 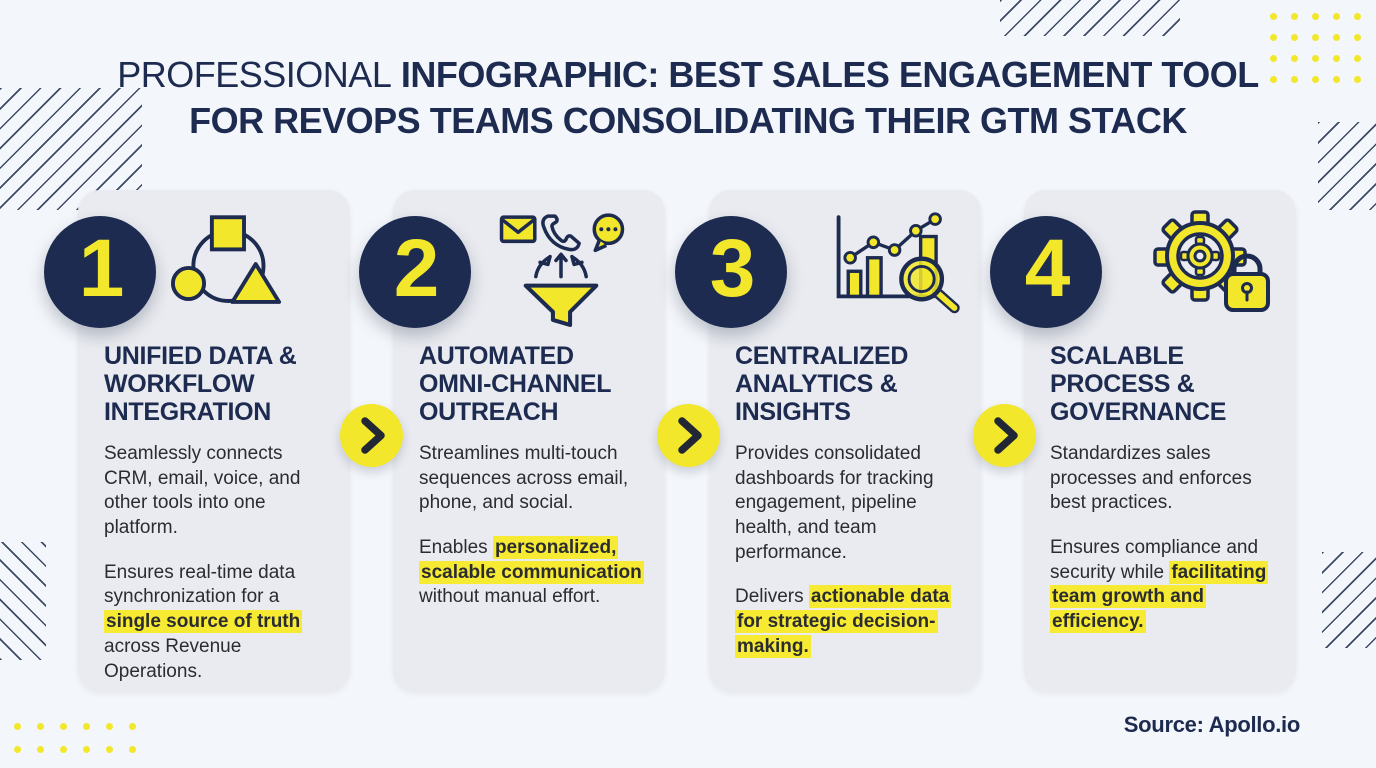 I want to click on connected-shapes-icon, so click(x=226, y=266).